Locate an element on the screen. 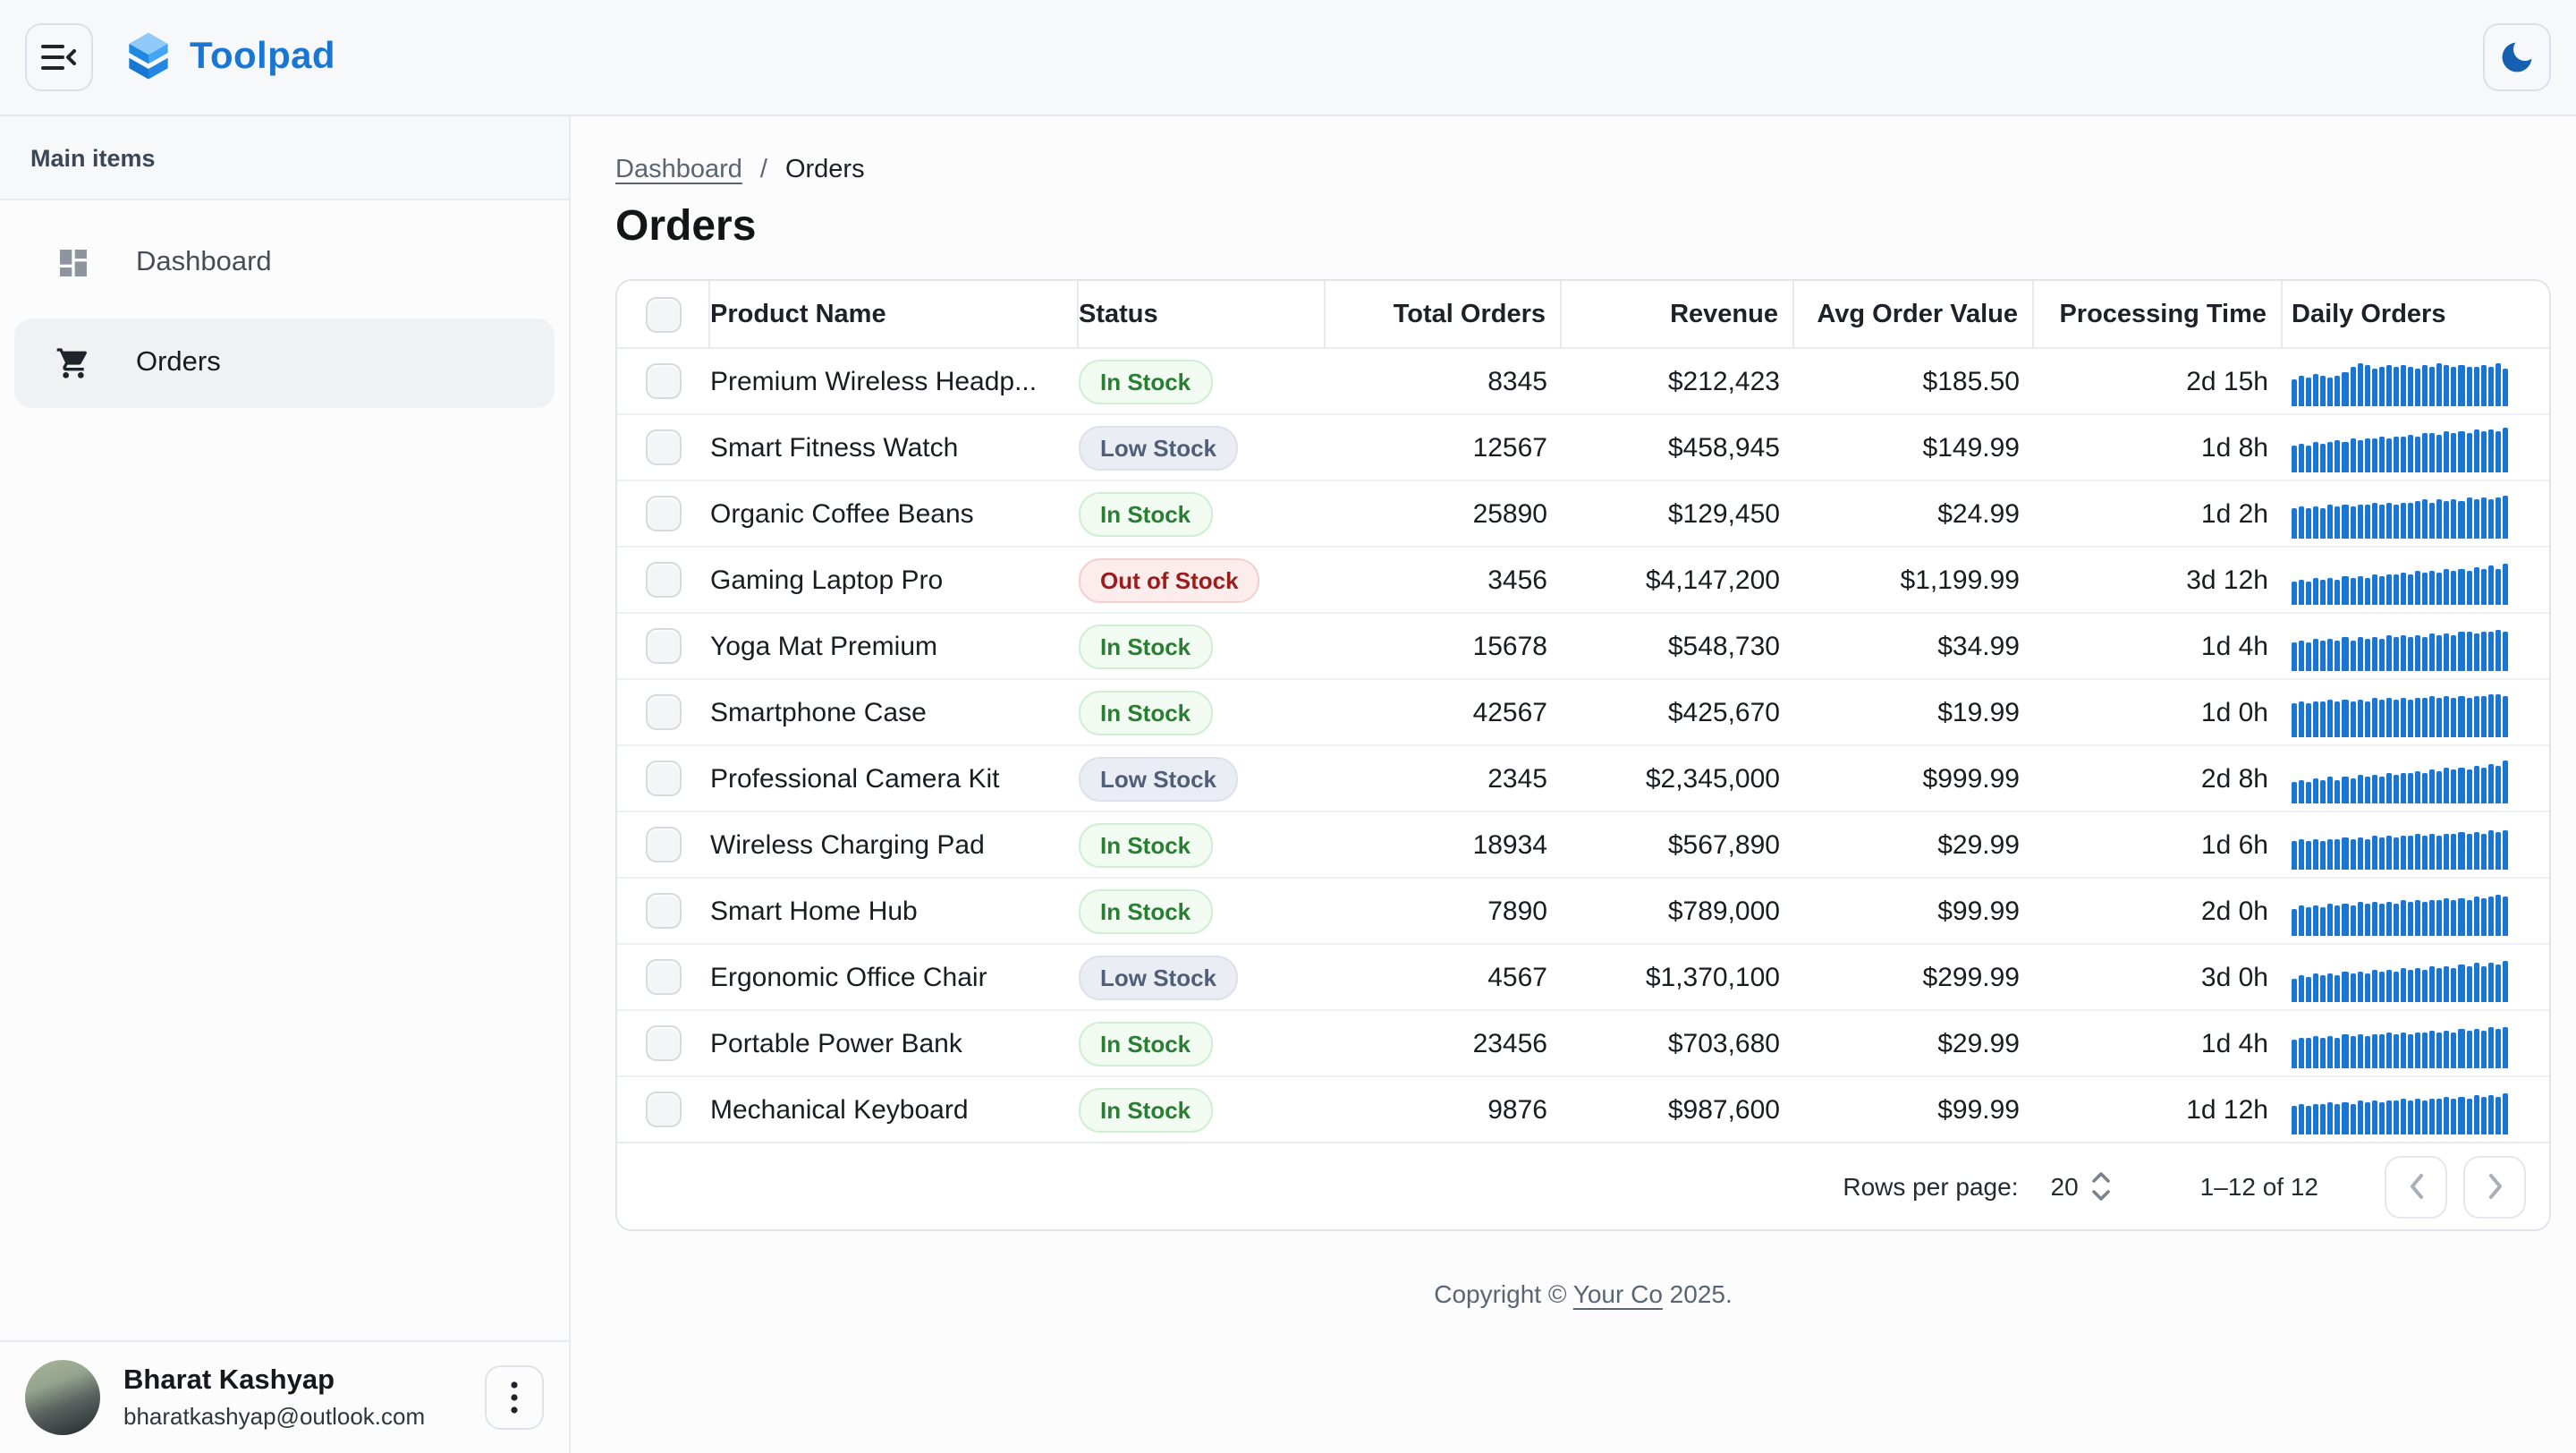 This screenshot has height=1453, width=2576. breadcrumb-dashboard-link: Dashboard is located at coordinates (678, 170).